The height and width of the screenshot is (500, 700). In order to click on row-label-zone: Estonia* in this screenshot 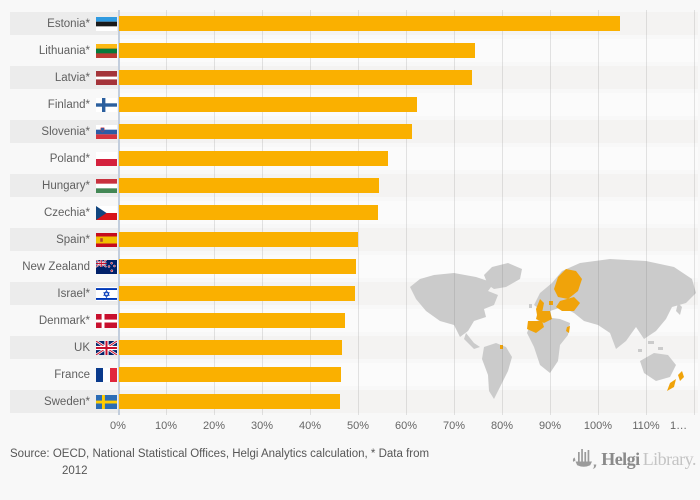, I will do `click(64, 23)`.